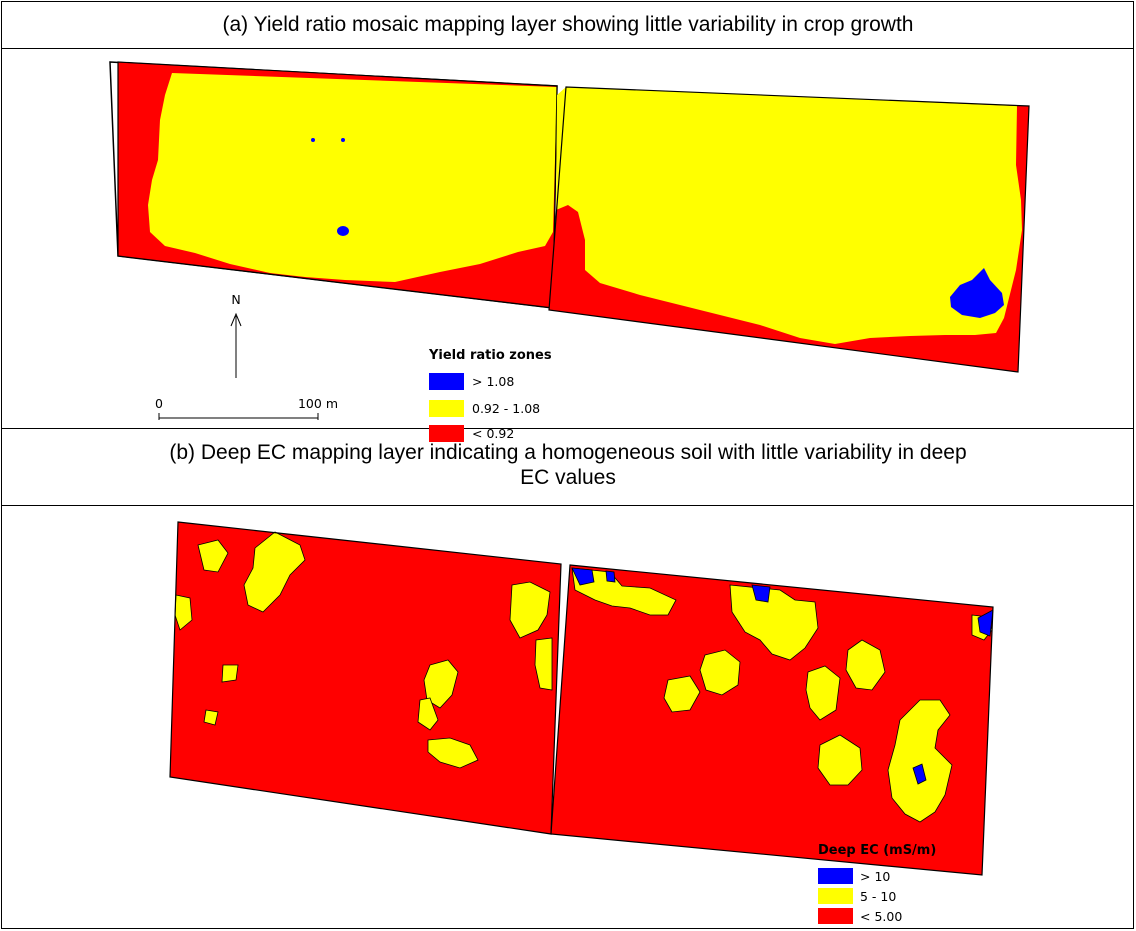 The height and width of the screenshot is (931, 1136). What do you see at coordinates (493, 381) in the screenshot?
I see `legend-label-high: > 1.08` at bounding box center [493, 381].